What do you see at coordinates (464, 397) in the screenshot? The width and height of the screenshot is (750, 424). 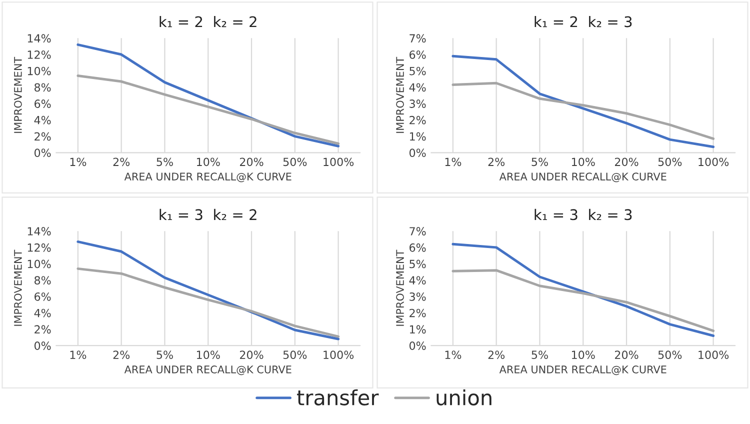 I see `legend-label: union` at bounding box center [464, 397].